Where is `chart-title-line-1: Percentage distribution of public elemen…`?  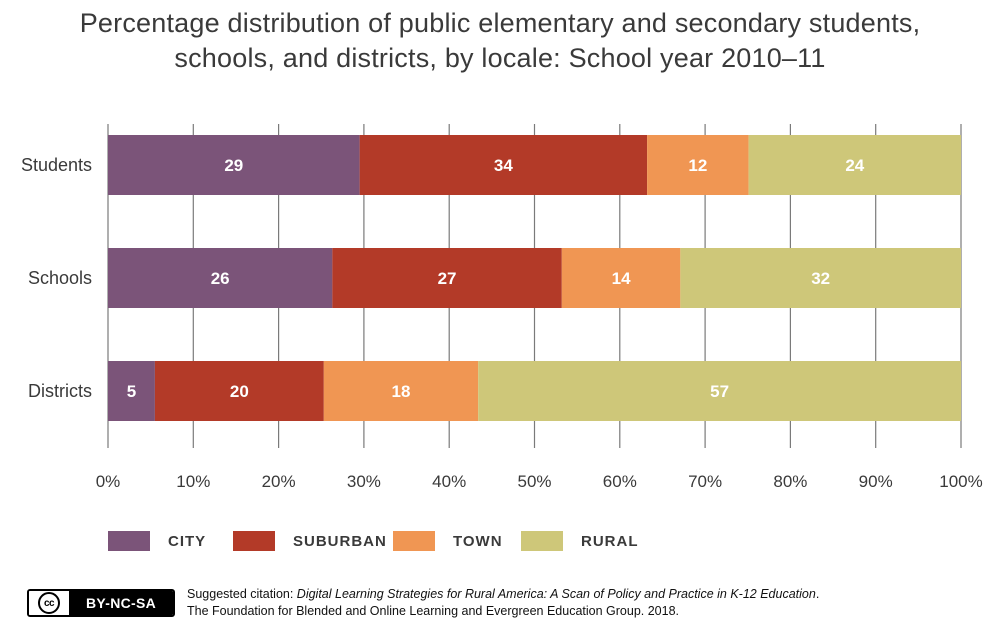
chart-title-line-1: Percentage distribution of public elemen… is located at coordinates (500, 23).